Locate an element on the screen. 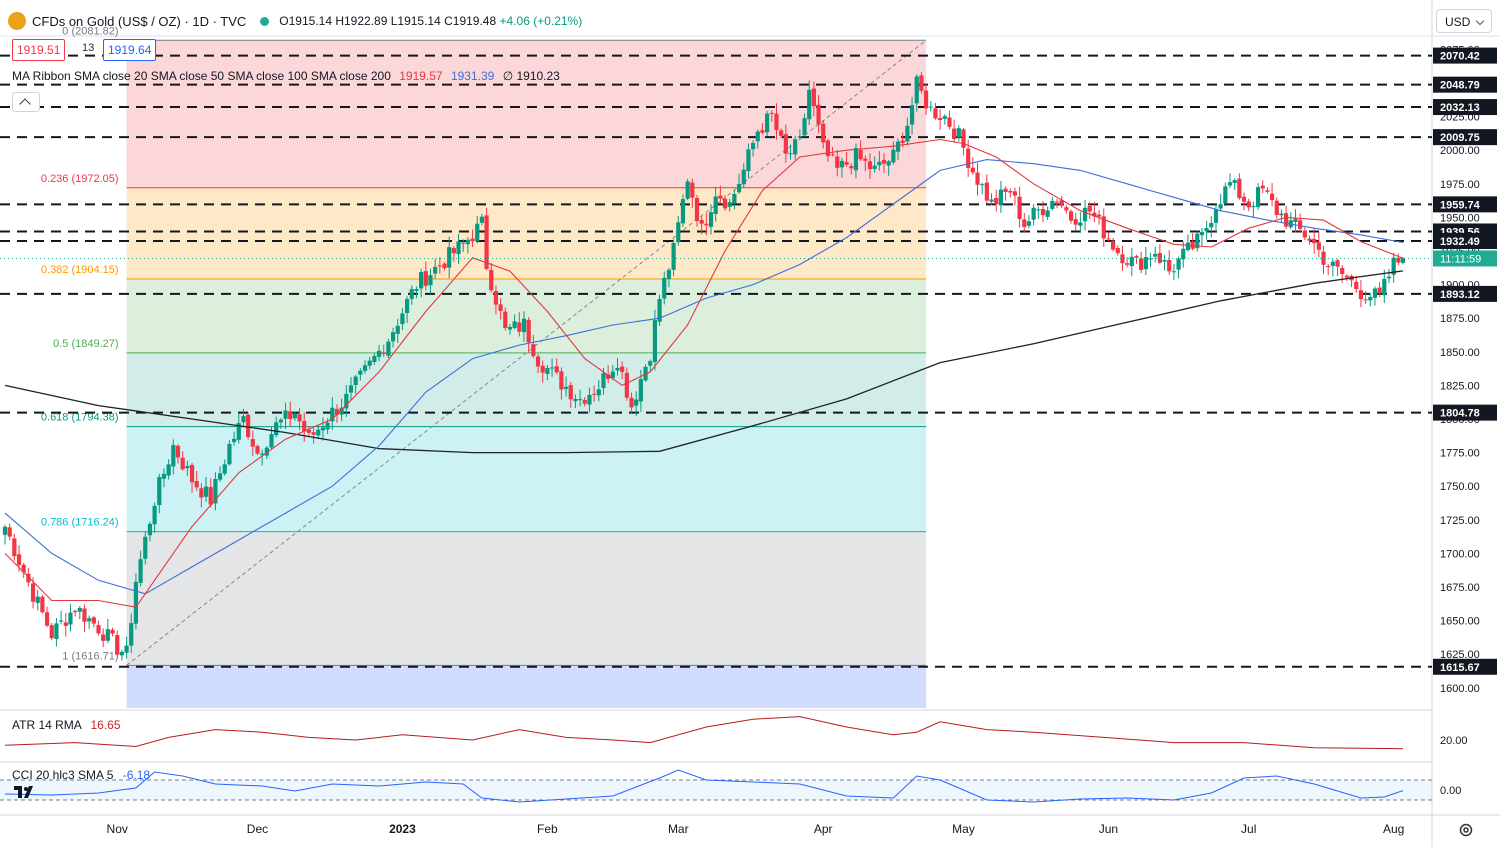 The height and width of the screenshot is (847, 1500). level-label: 1615.67 is located at coordinates (1460, 668).